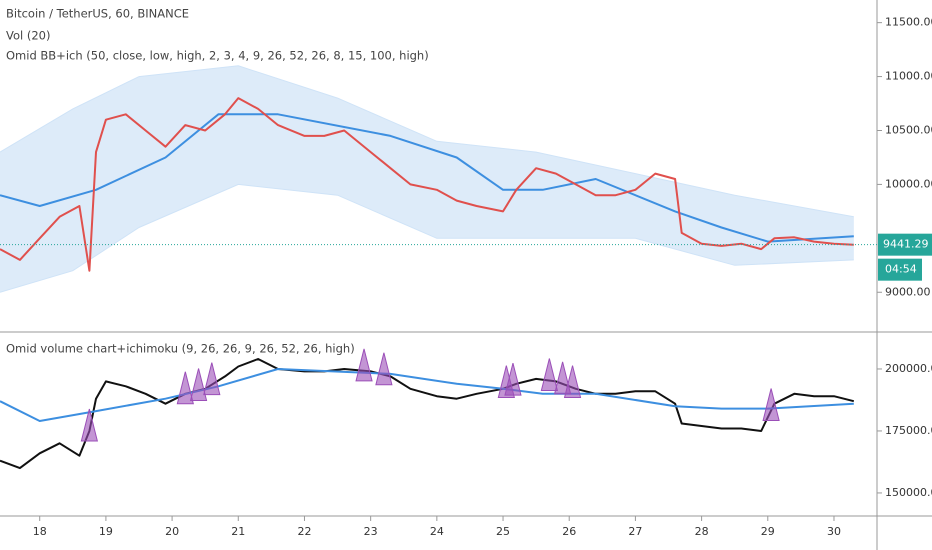 The width and height of the screenshot is (932, 550). Describe the element at coordinates (908, 430) in the screenshot. I see `y-tick-label: 175000.00` at that location.